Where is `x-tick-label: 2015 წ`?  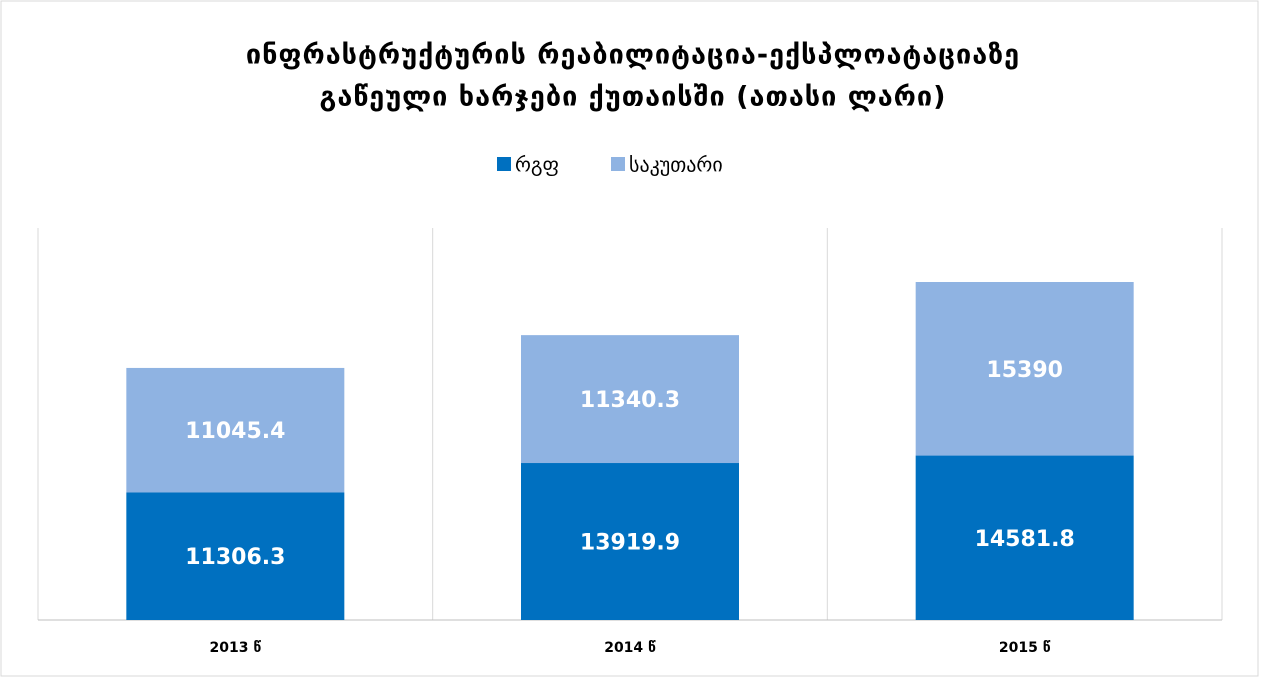 x-tick-label: 2015 წ is located at coordinates (1025, 648).